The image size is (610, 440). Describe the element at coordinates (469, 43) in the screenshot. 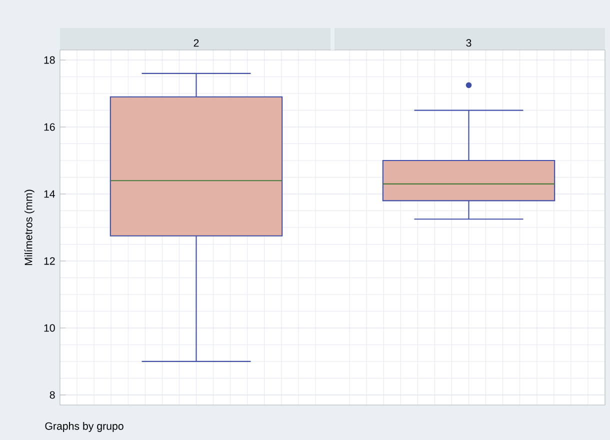

I see `x-tick-label: 3` at that location.